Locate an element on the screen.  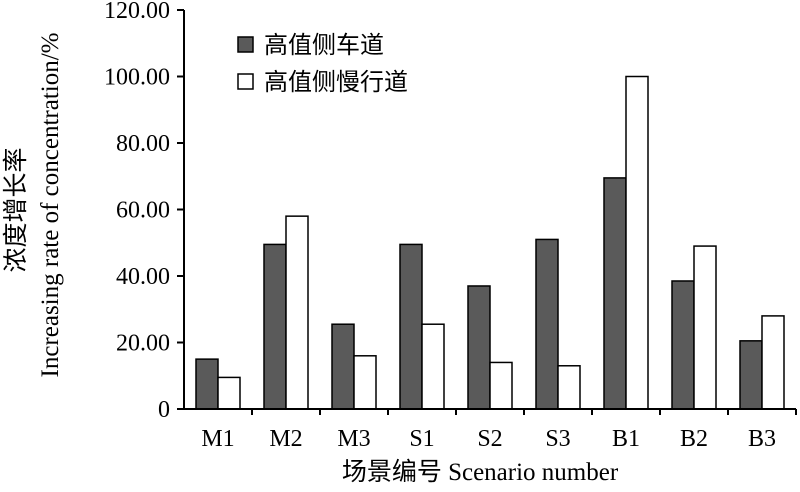
x-tick-label-b2: B2 is located at coordinates (694, 439).